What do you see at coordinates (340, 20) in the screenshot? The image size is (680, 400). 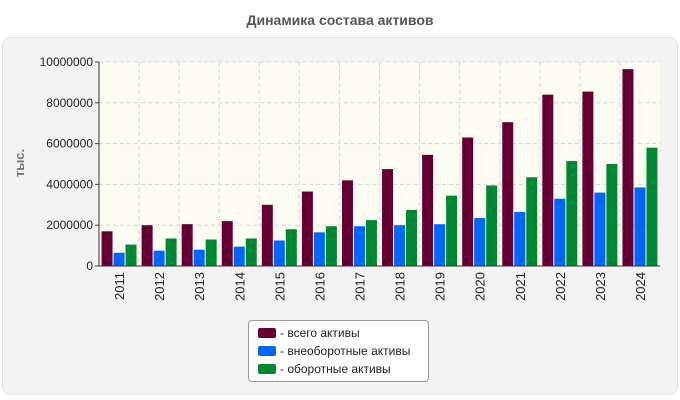 I see `chart-title: Динамика состава активов` at bounding box center [340, 20].